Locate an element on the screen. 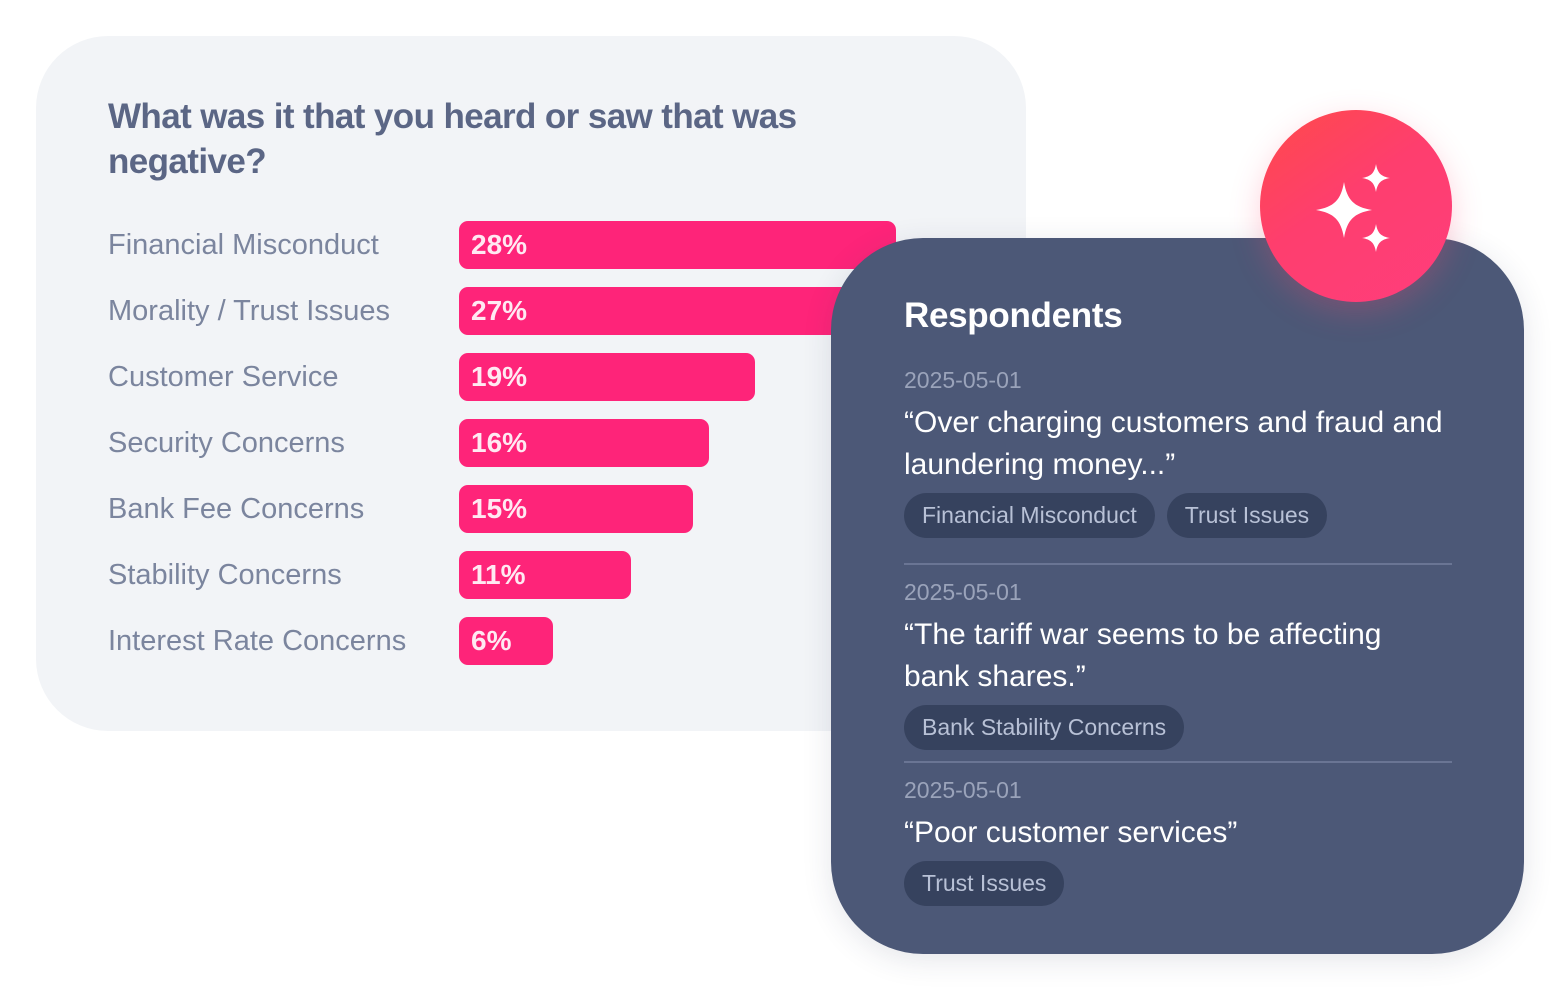 Image resolution: width=1560 pixels, height=991 pixels. category-label: Interest Rate Concerns is located at coordinates (257, 641).